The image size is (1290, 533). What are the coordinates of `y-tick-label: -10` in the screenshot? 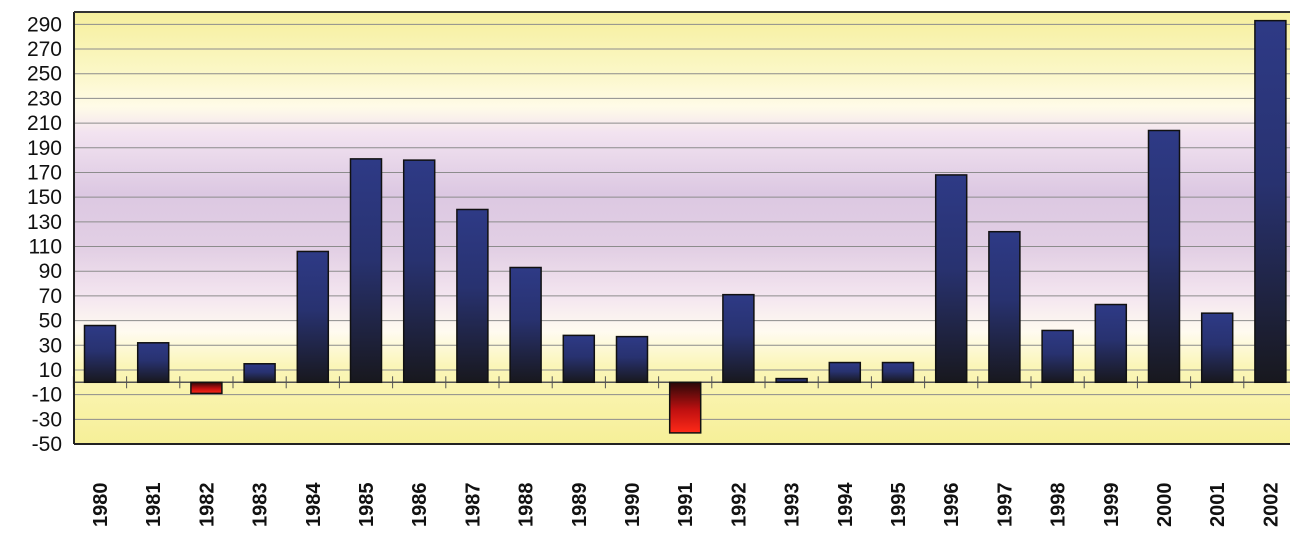 It's located at (47, 395).